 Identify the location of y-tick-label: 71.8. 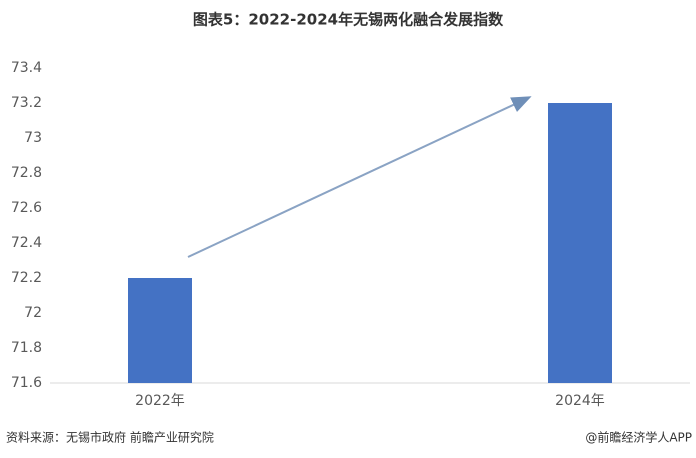
(26, 348).